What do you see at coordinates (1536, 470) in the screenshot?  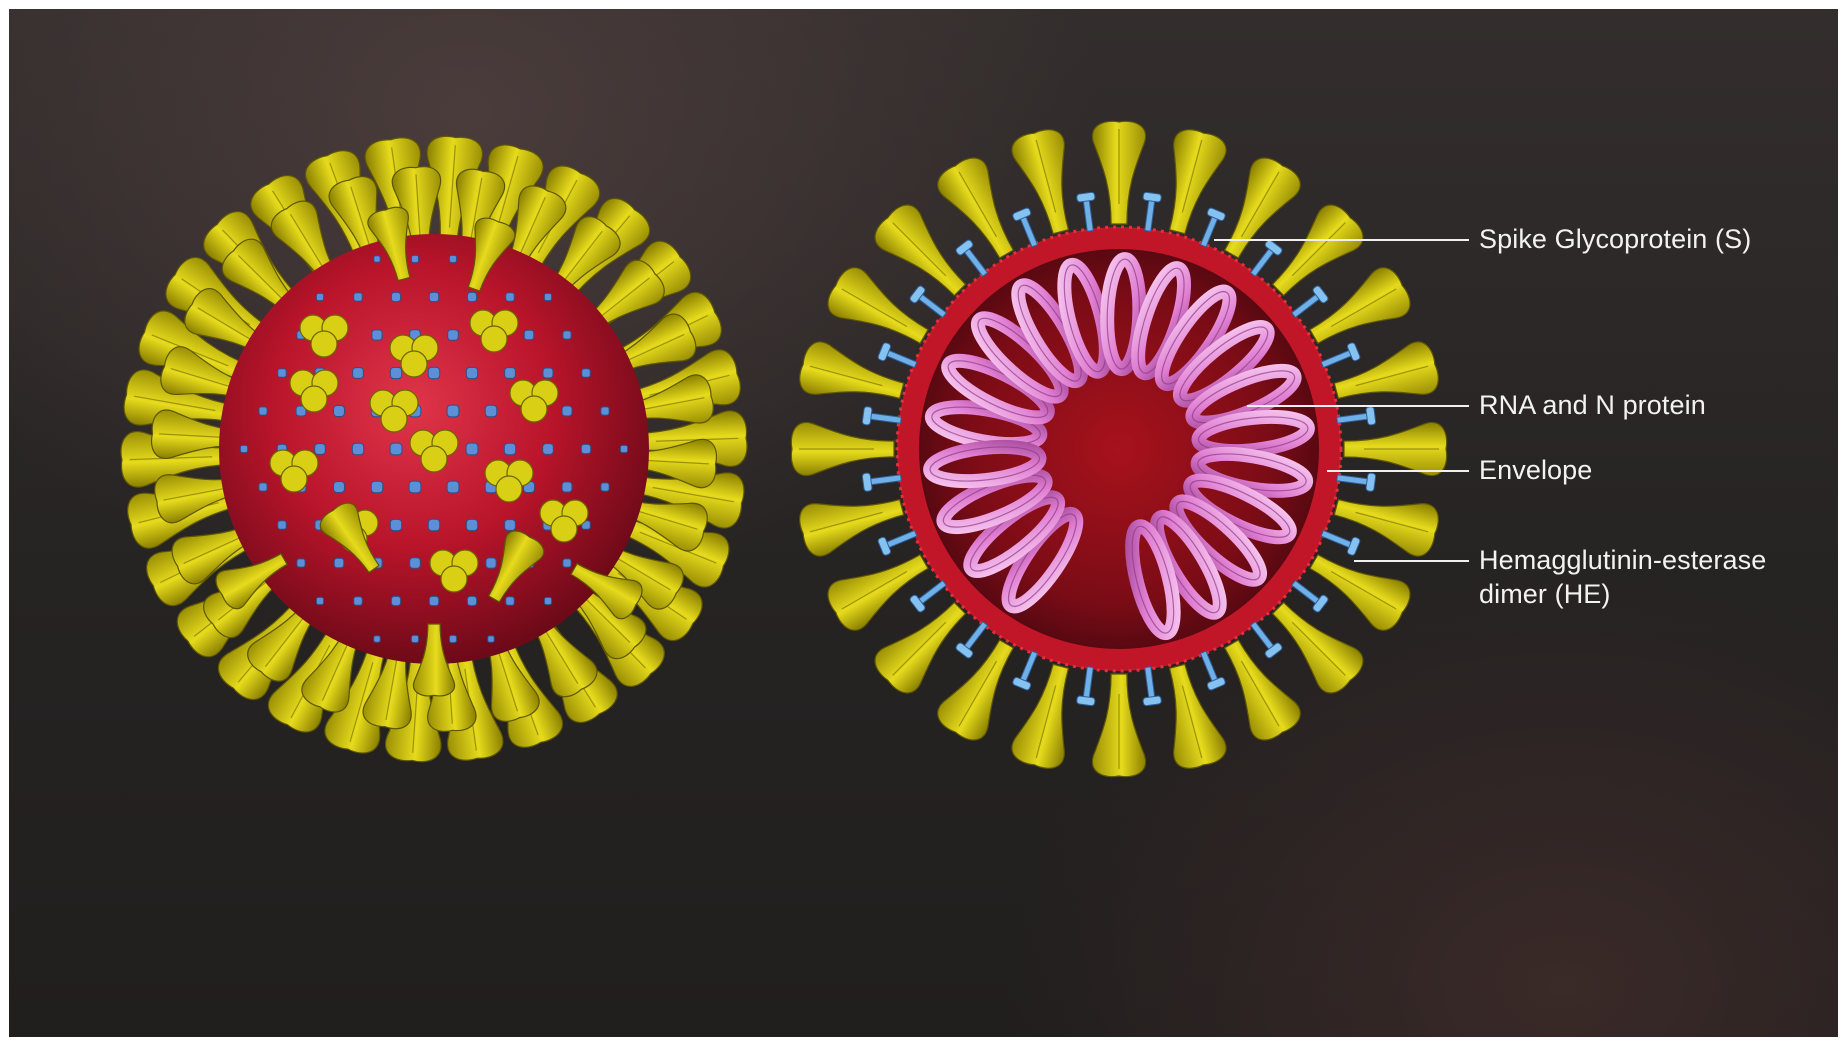 I see `envelope-label: Envelope` at bounding box center [1536, 470].